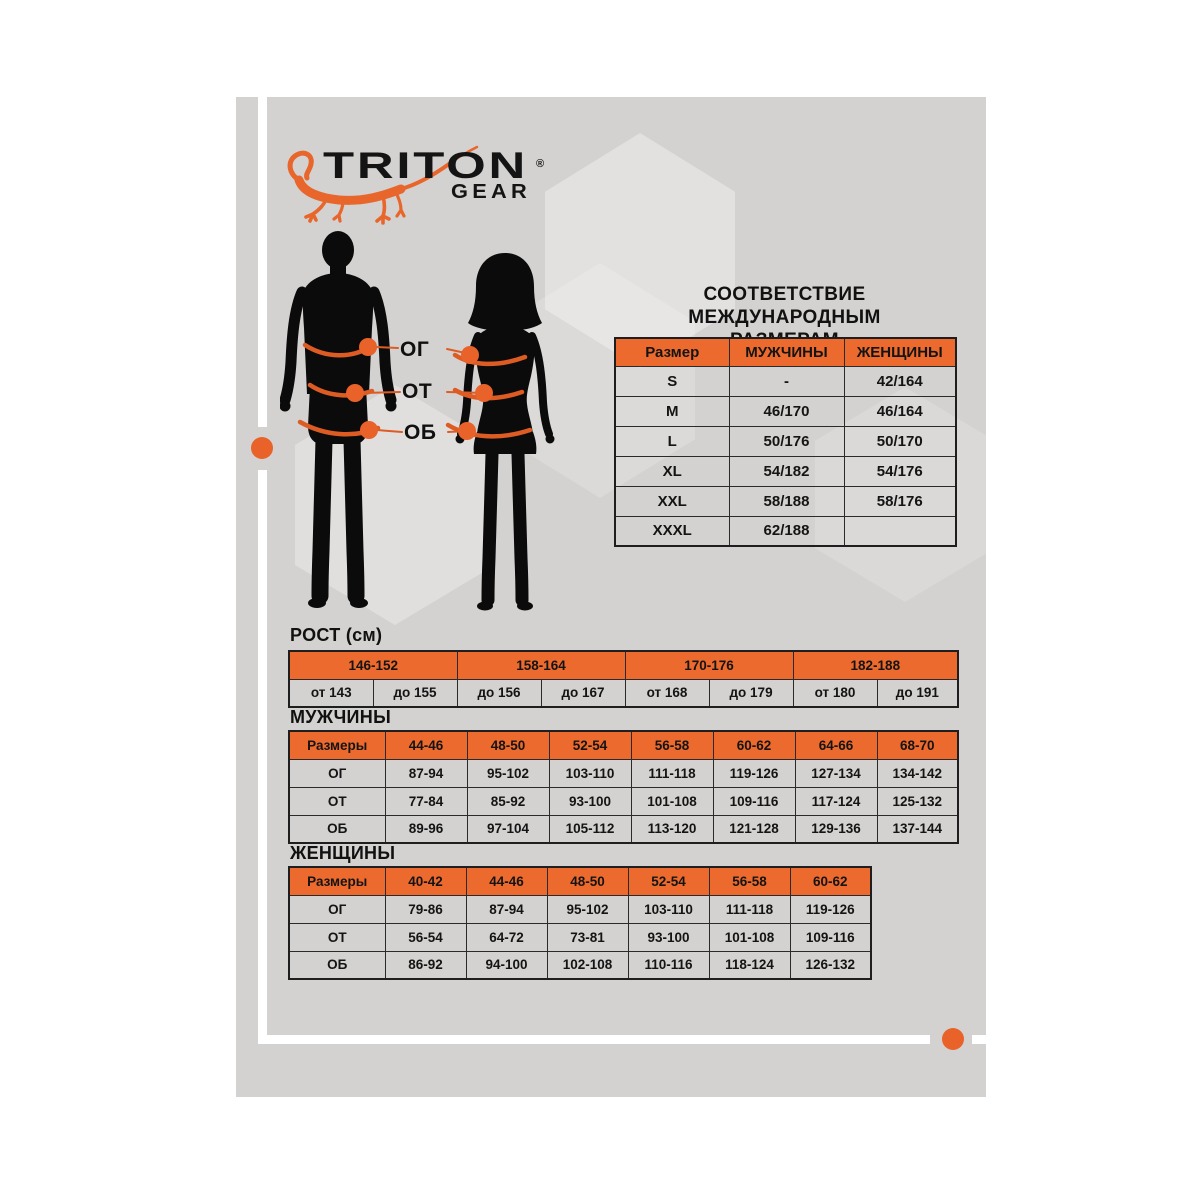  I want to click on table-cell: XL, so click(672, 471).